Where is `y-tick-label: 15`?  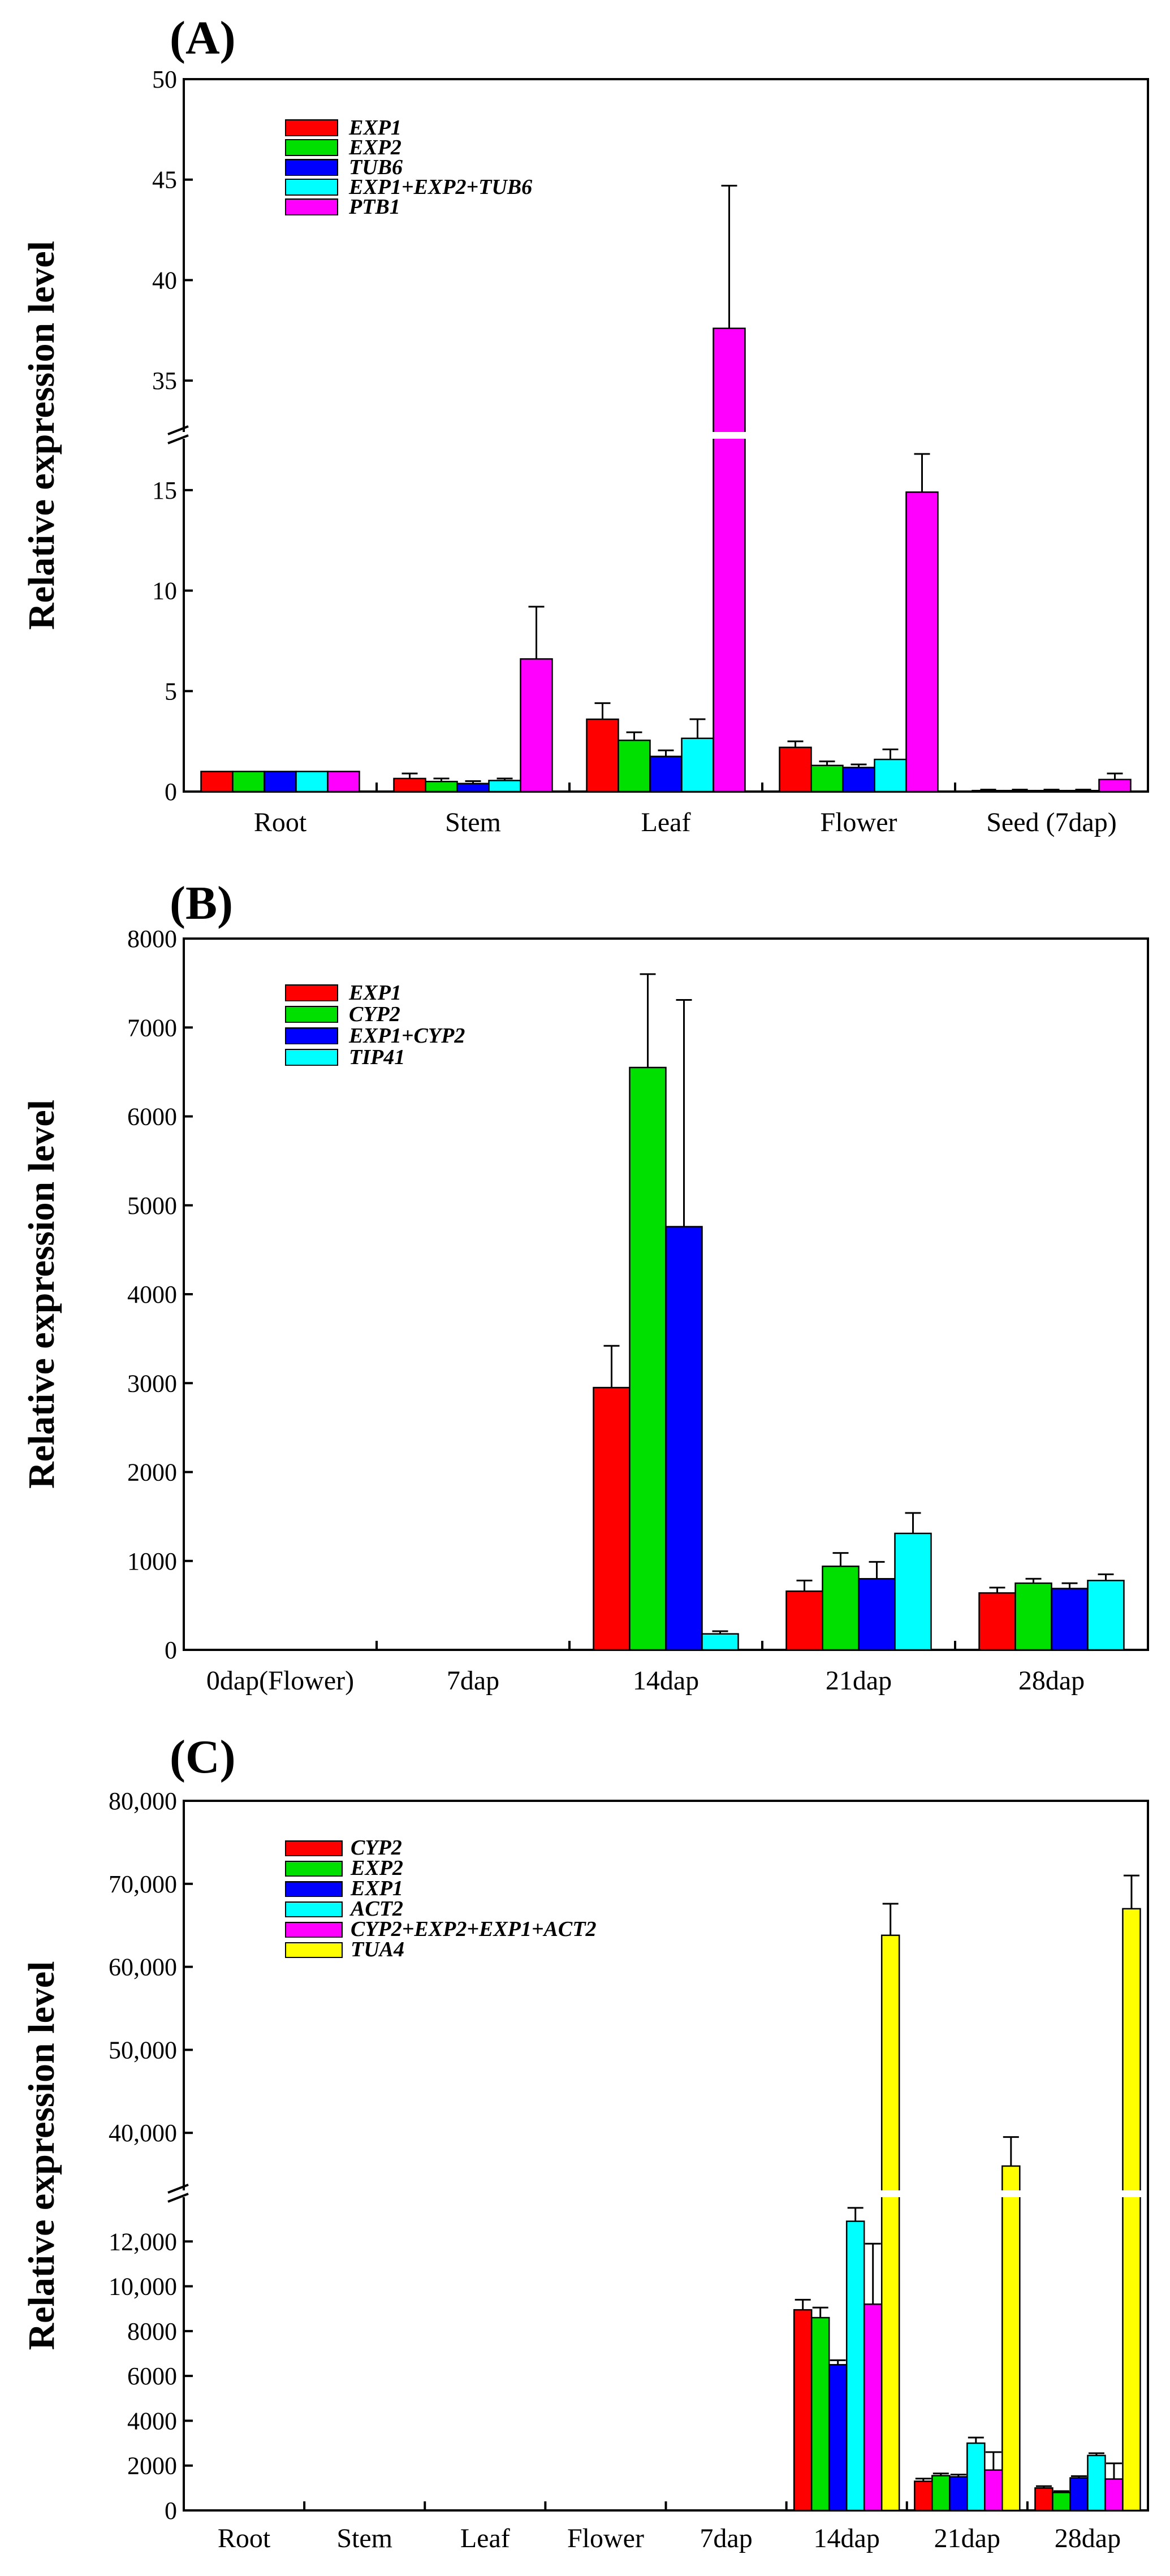
y-tick-label: 15 is located at coordinates (164, 490).